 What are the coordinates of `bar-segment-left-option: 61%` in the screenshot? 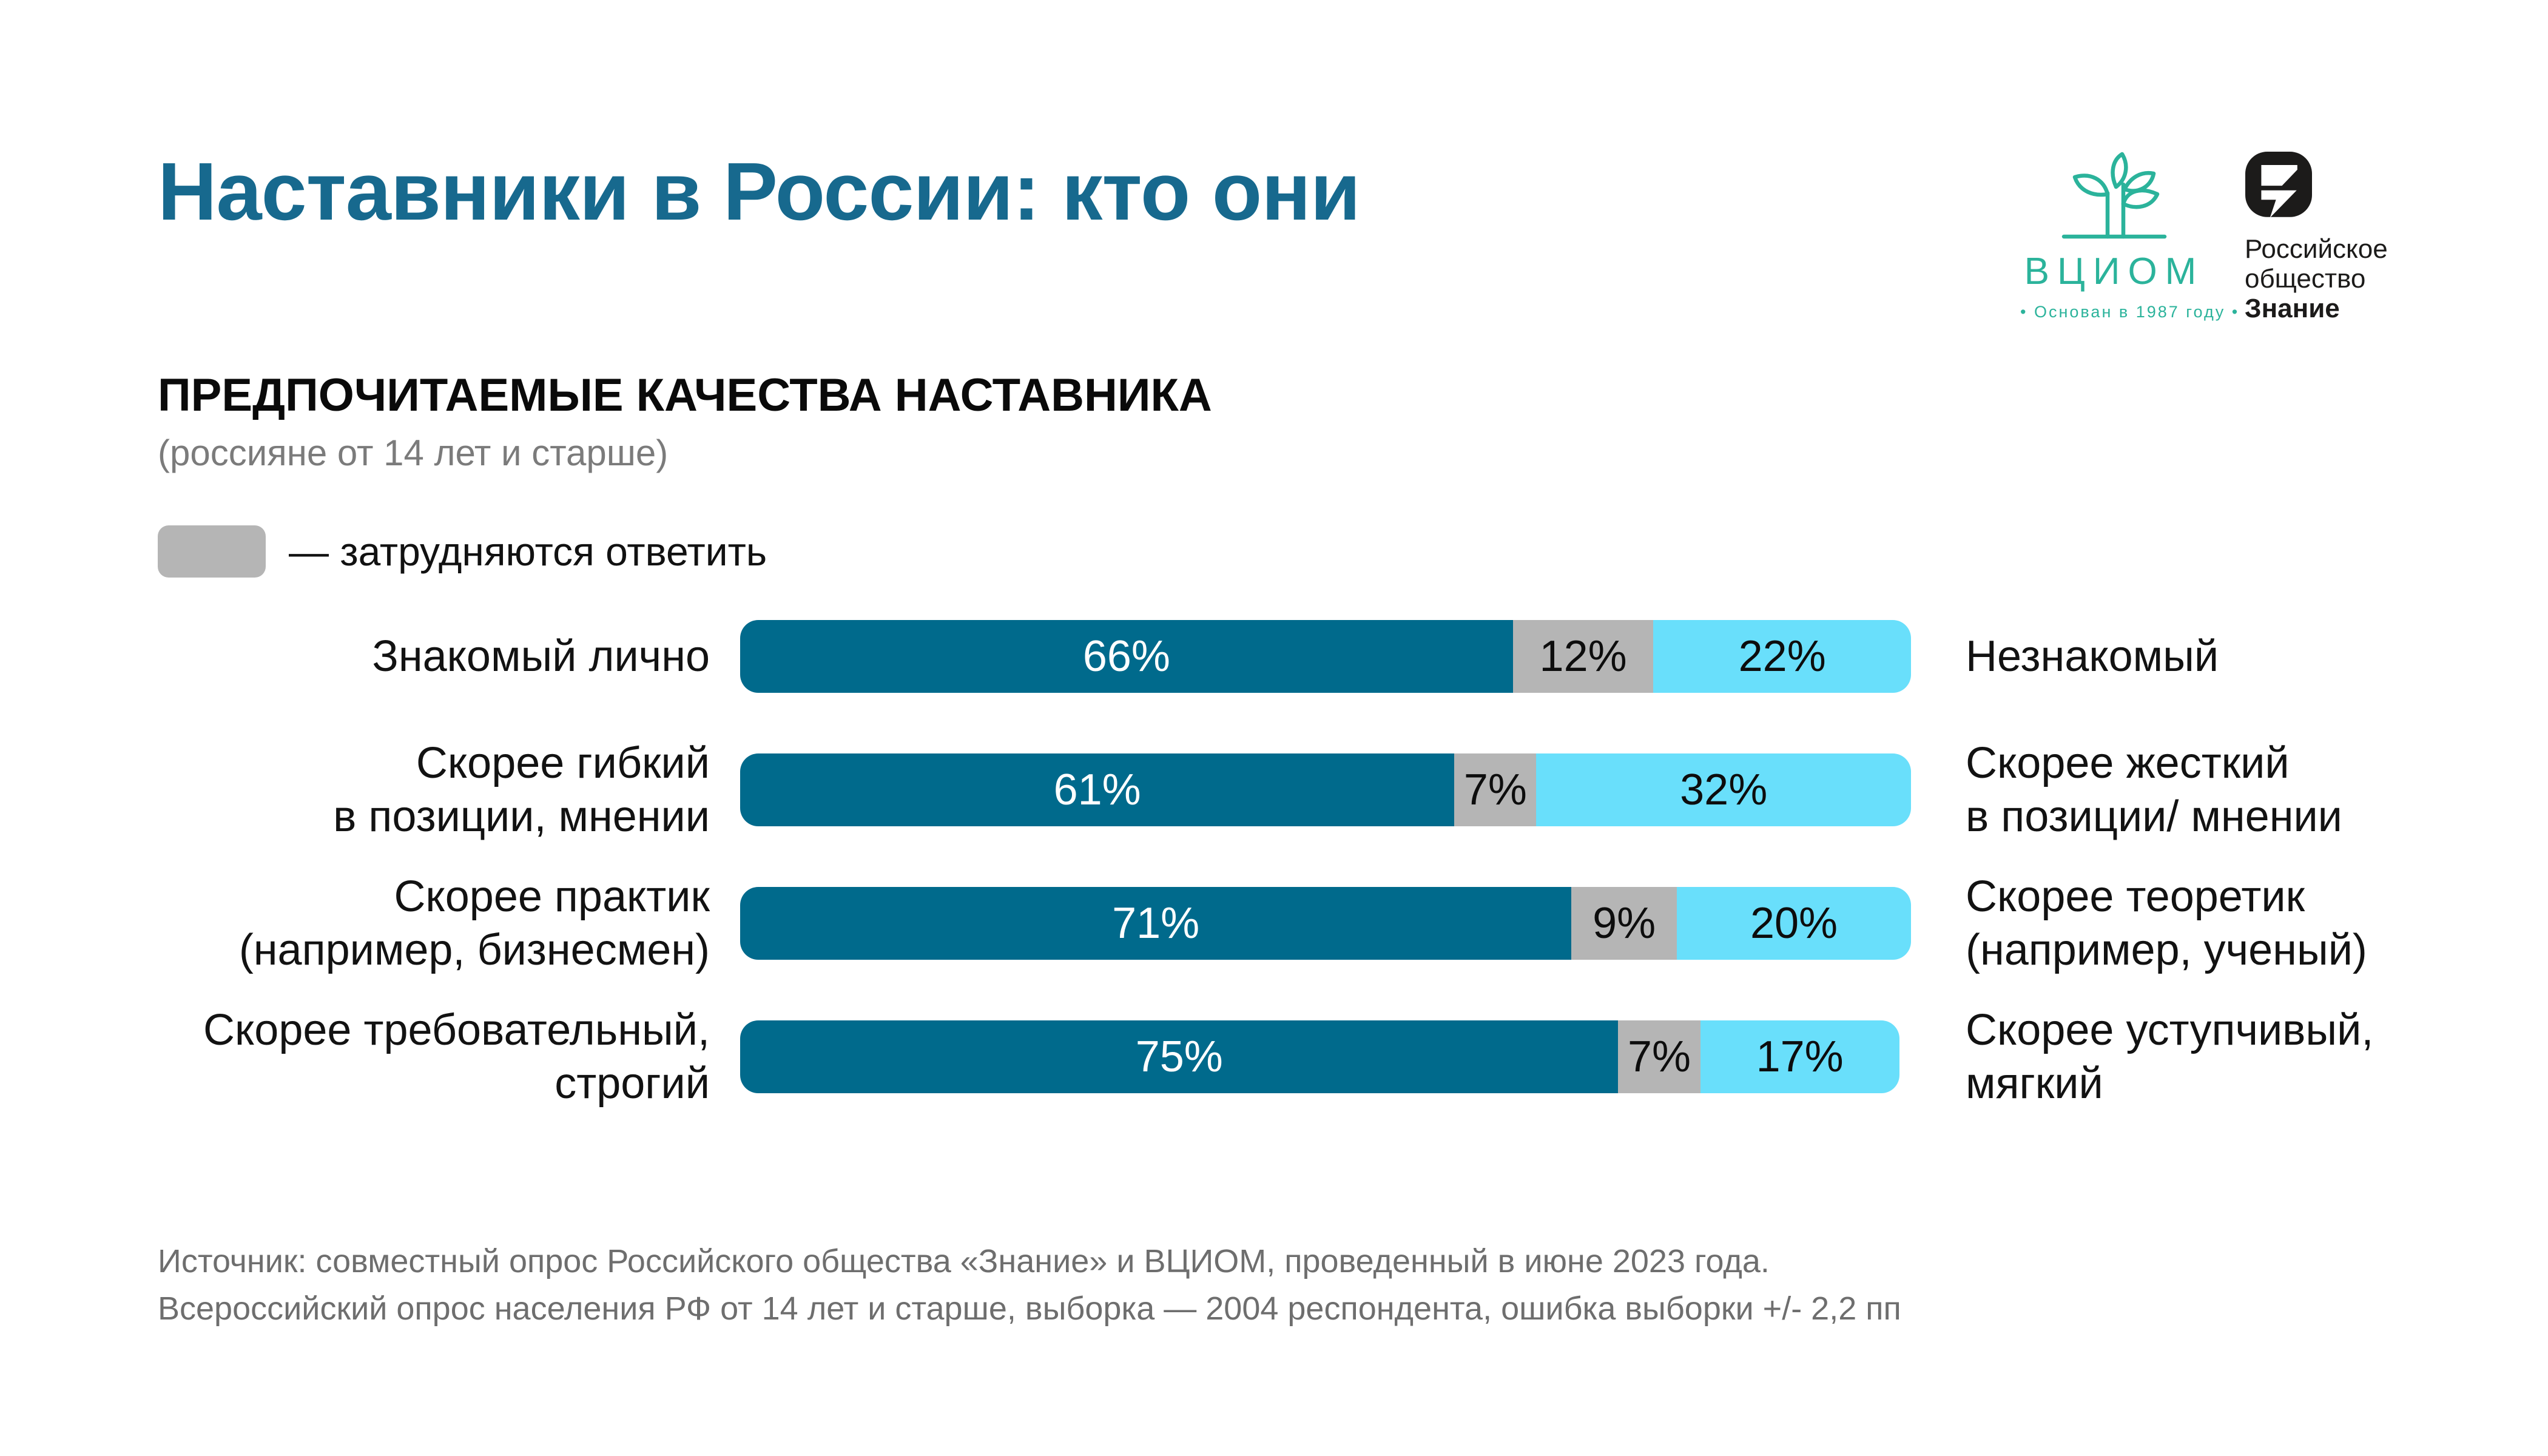 It's located at (1097, 789).